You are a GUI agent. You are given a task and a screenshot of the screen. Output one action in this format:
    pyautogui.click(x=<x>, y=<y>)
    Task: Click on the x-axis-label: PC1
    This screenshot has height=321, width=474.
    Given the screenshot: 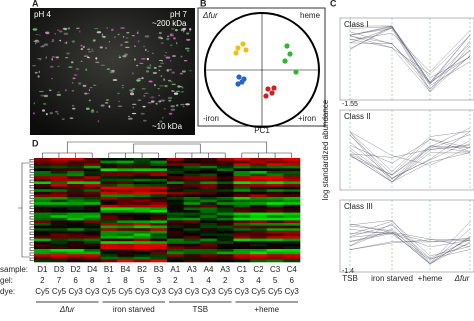 What is the action you would take?
    pyautogui.click(x=262, y=130)
    